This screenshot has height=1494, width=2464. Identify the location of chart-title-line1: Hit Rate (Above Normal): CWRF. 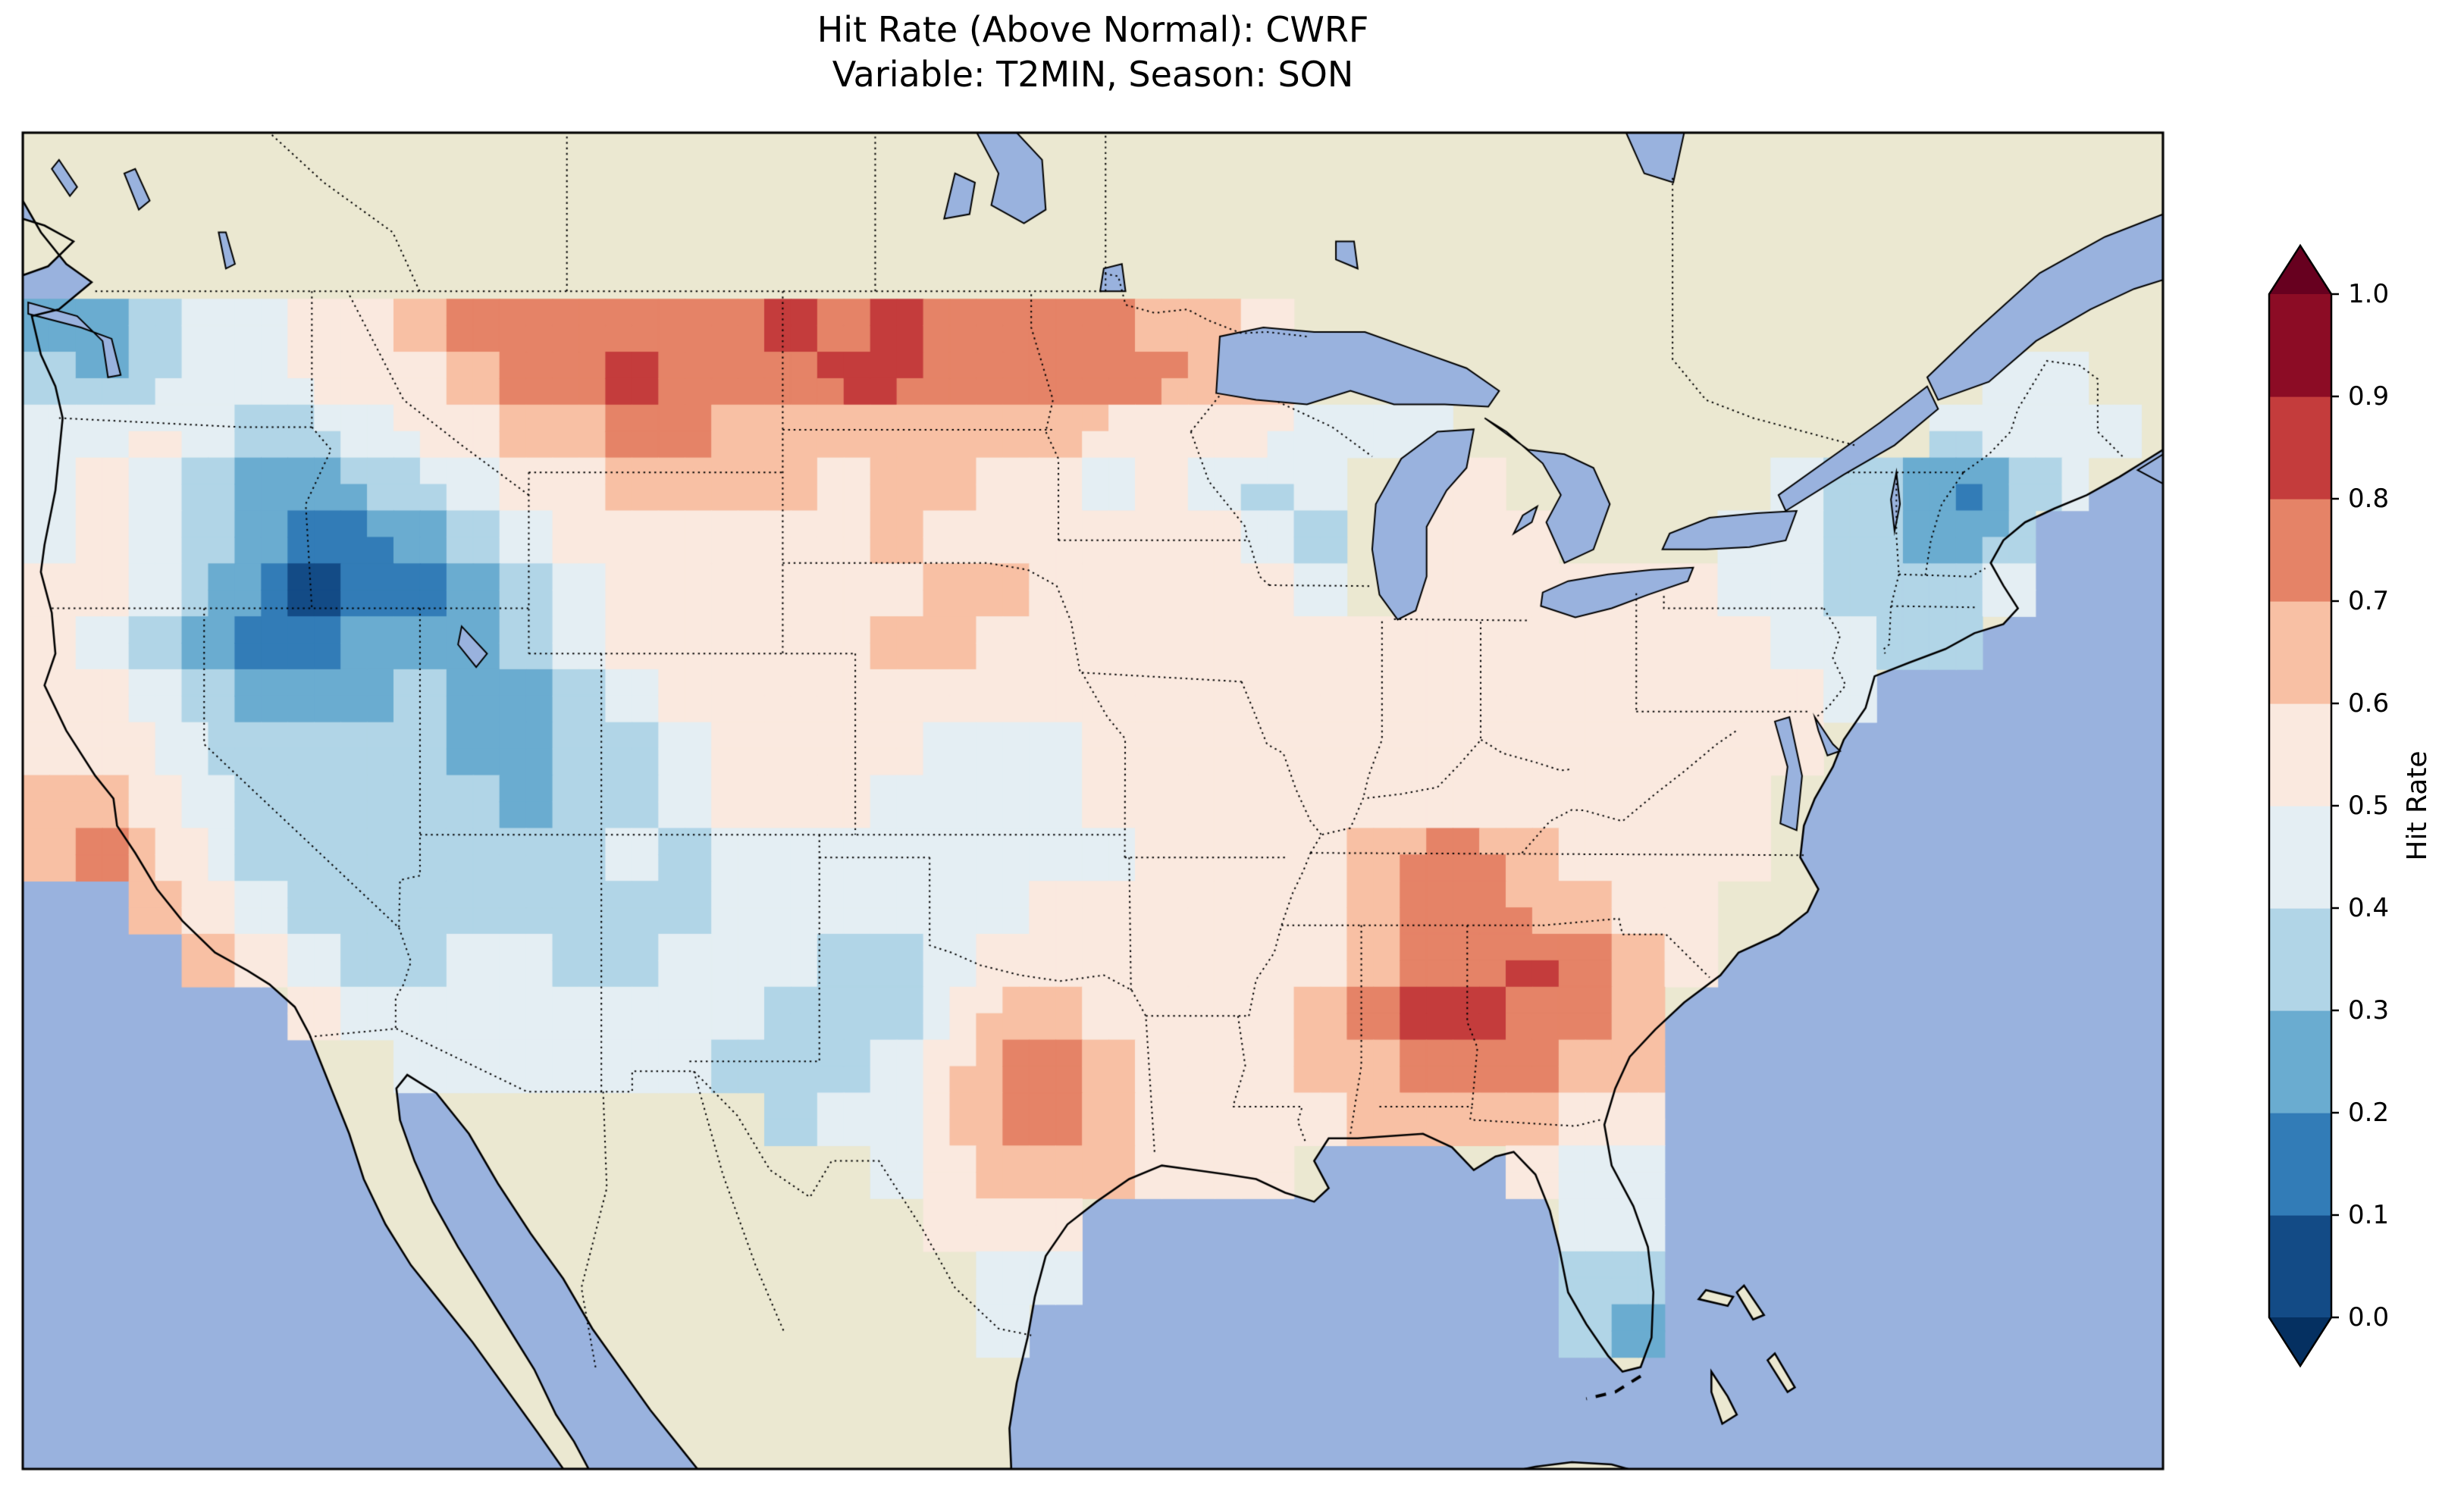
(1093, 29).